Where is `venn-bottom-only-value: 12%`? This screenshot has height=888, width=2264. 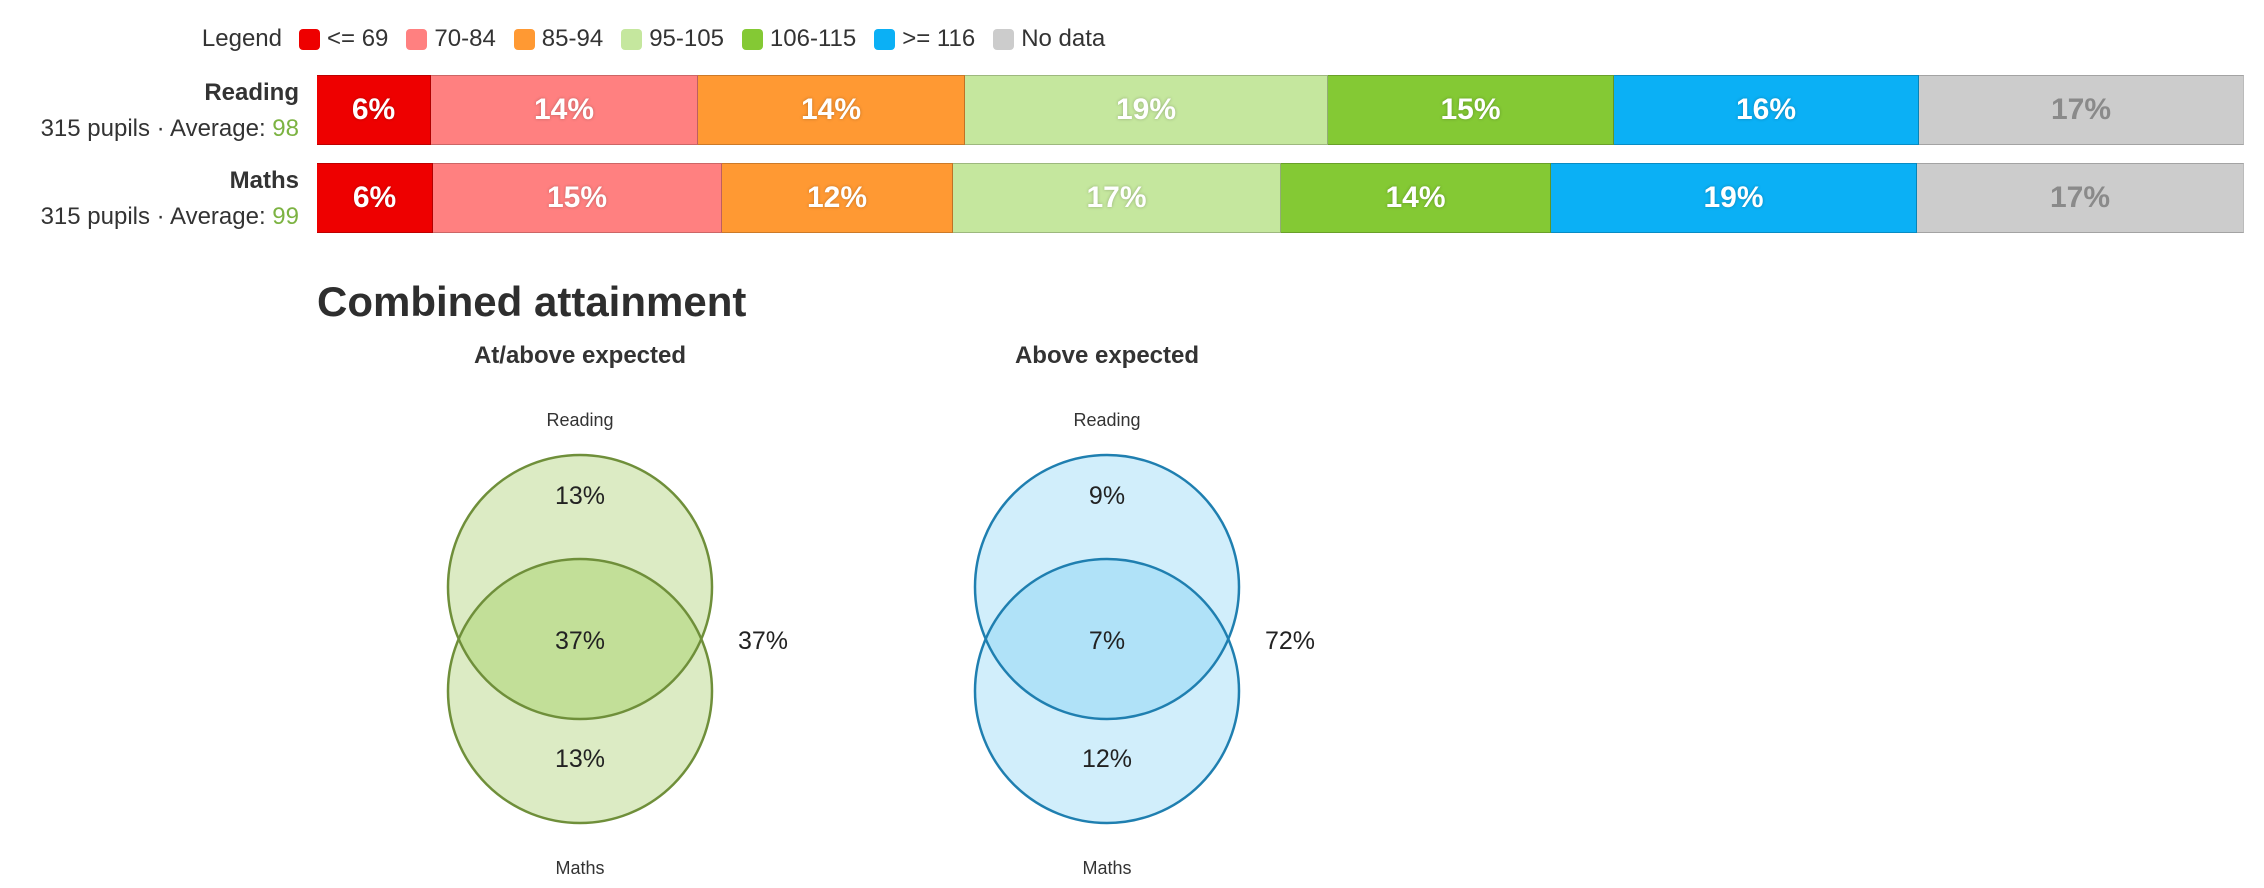
venn-bottom-only-value: 12% is located at coordinates (1107, 759).